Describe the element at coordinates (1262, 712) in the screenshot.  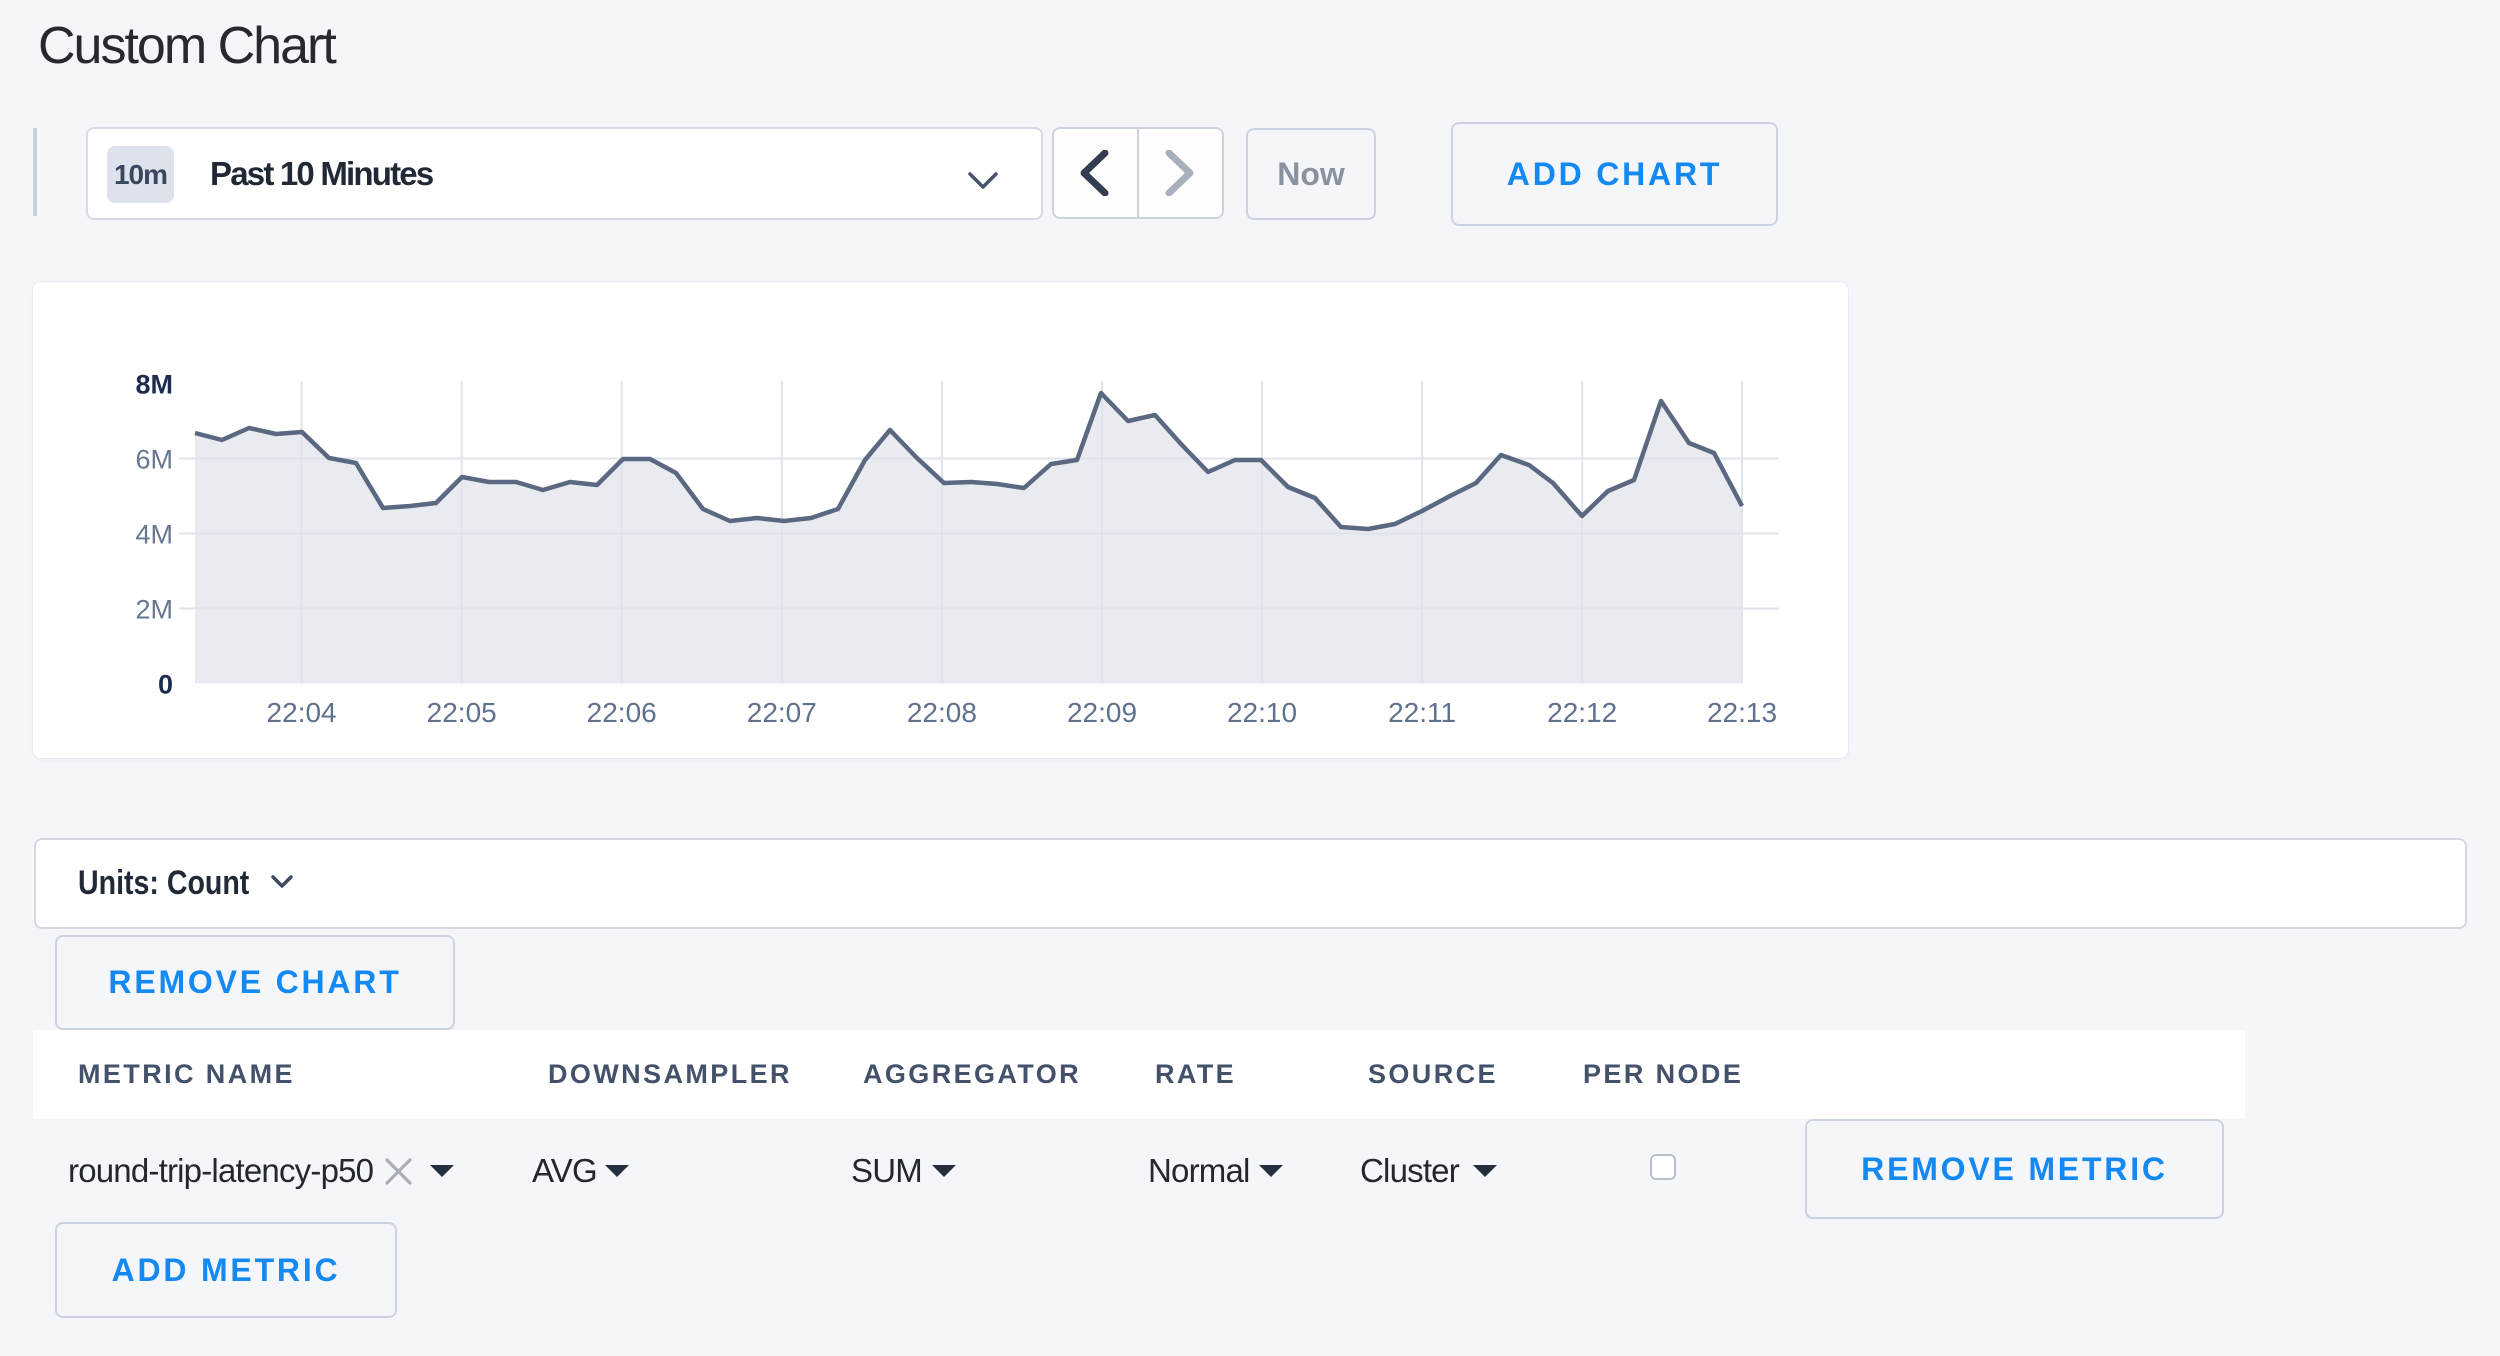
I see `svg-text: 22:10` at that location.